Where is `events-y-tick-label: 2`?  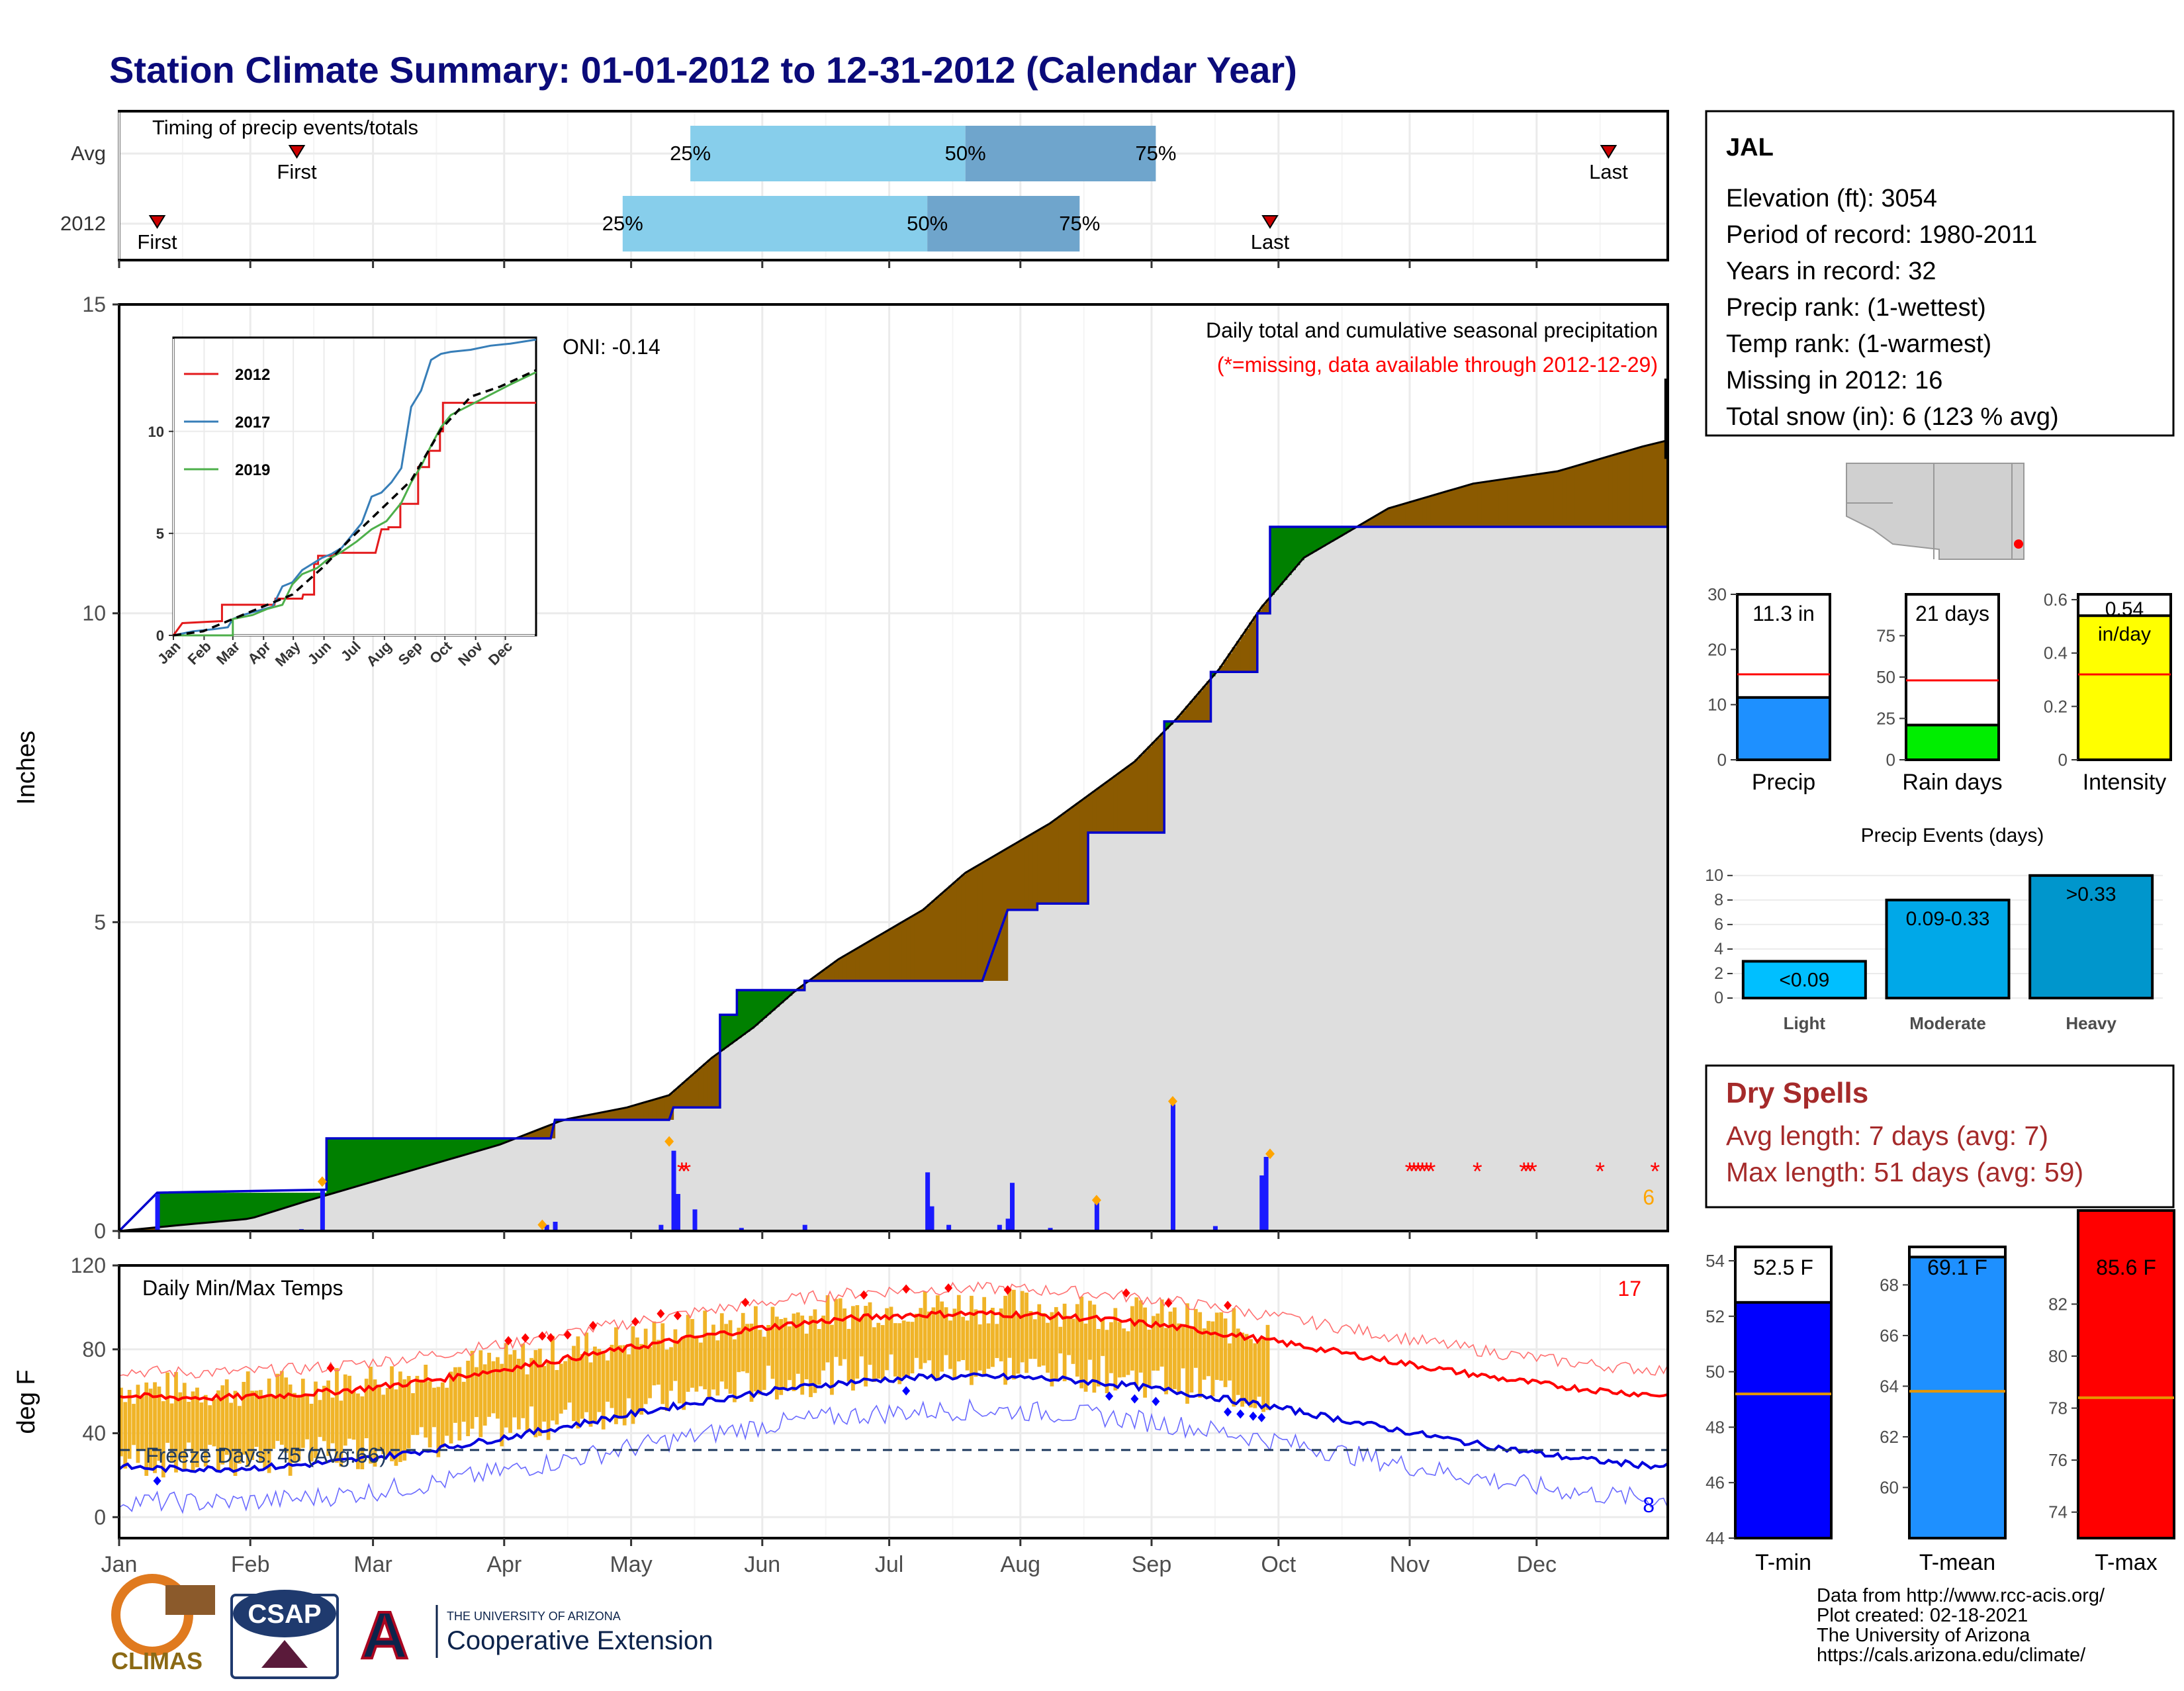 events-y-tick-label: 2 is located at coordinates (1718, 973).